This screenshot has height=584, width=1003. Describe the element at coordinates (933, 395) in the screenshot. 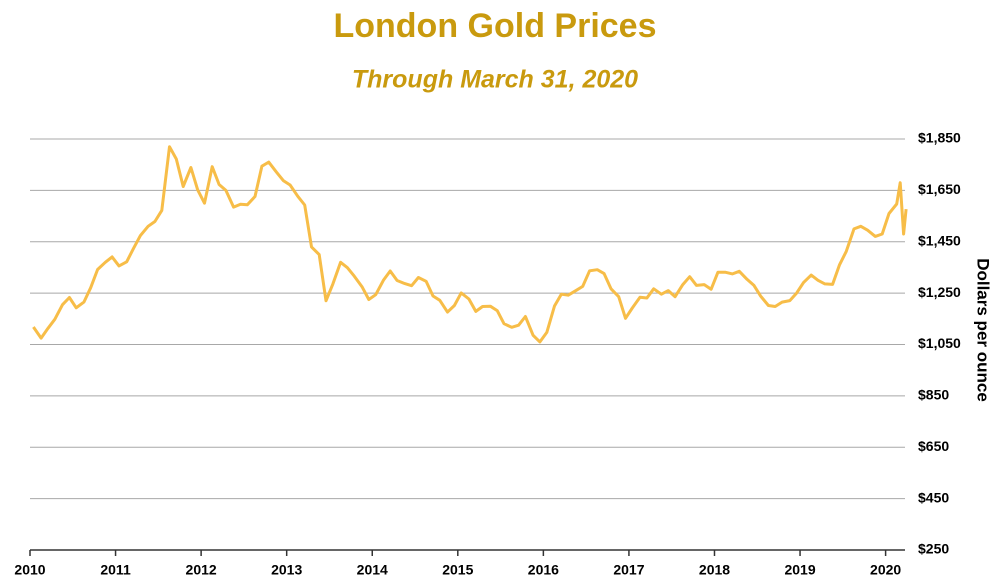

I see `y-tick-label: $850` at that location.